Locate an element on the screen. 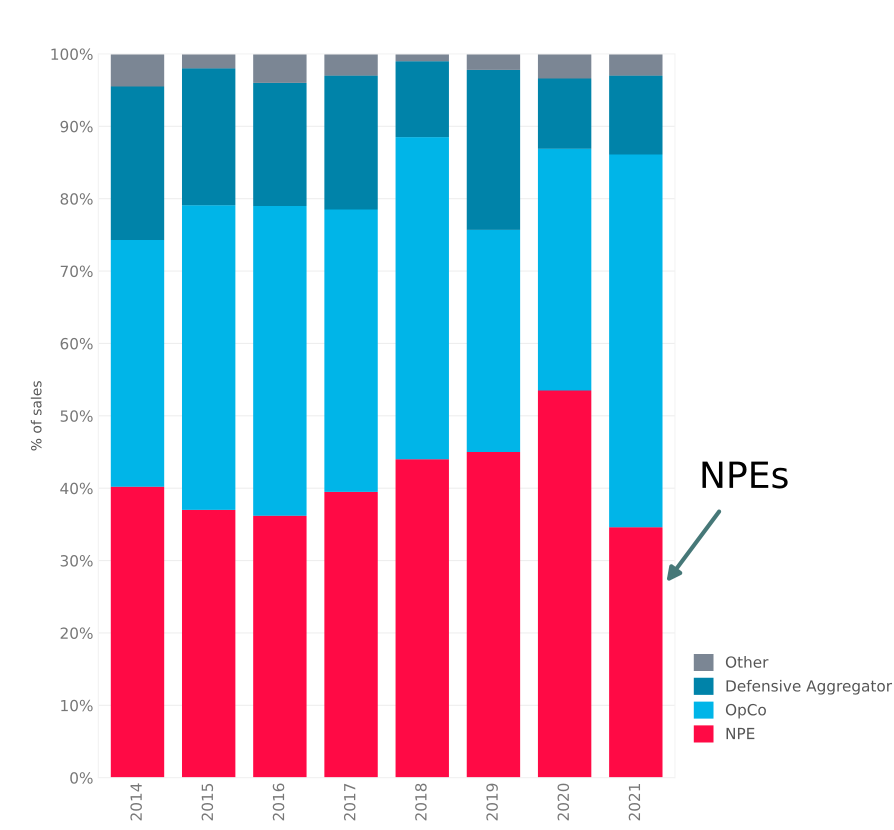  x-tick-label: 2018 is located at coordinates (421, 802).